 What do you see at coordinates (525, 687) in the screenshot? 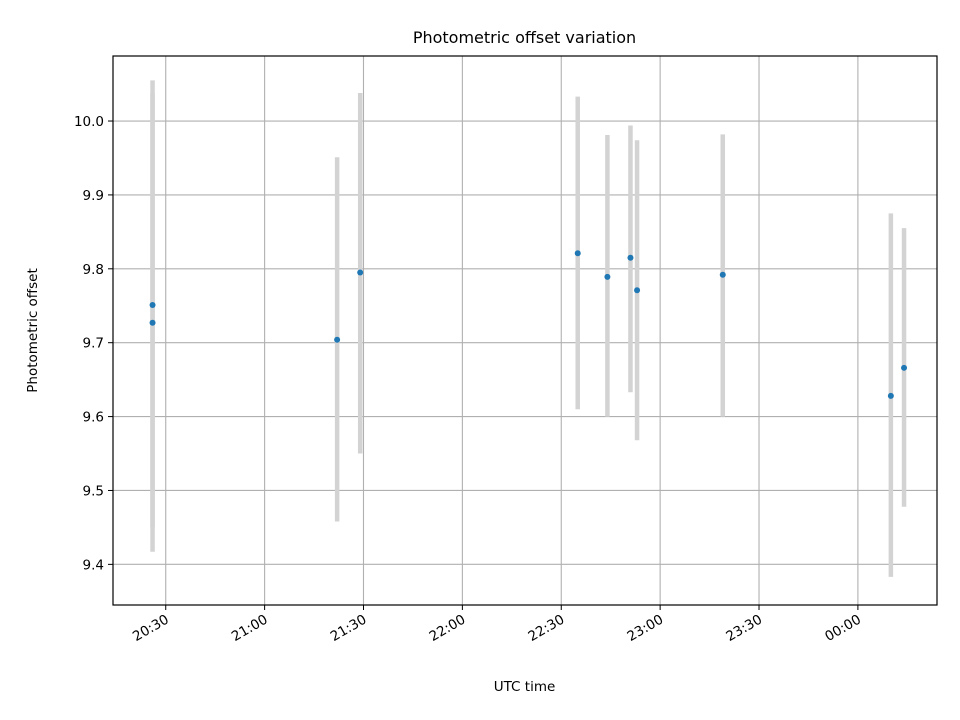
I see `x-axis-label: UTC time` at bounding box center [525, 687].